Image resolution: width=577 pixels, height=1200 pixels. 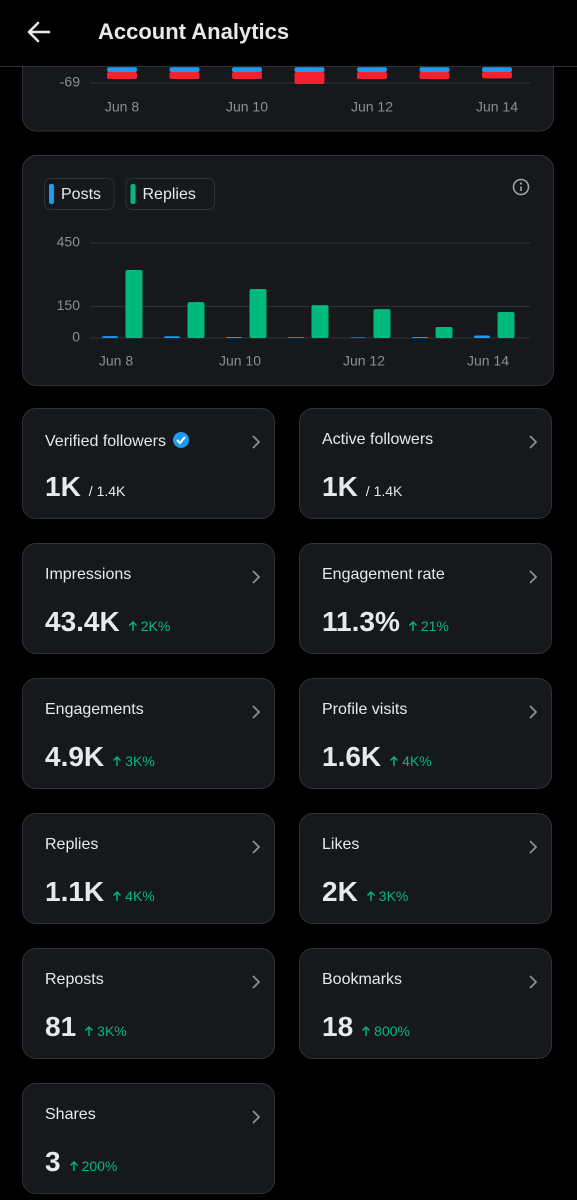 I want to click on metric-label-text: Engagements, so click(x=94, y=709).